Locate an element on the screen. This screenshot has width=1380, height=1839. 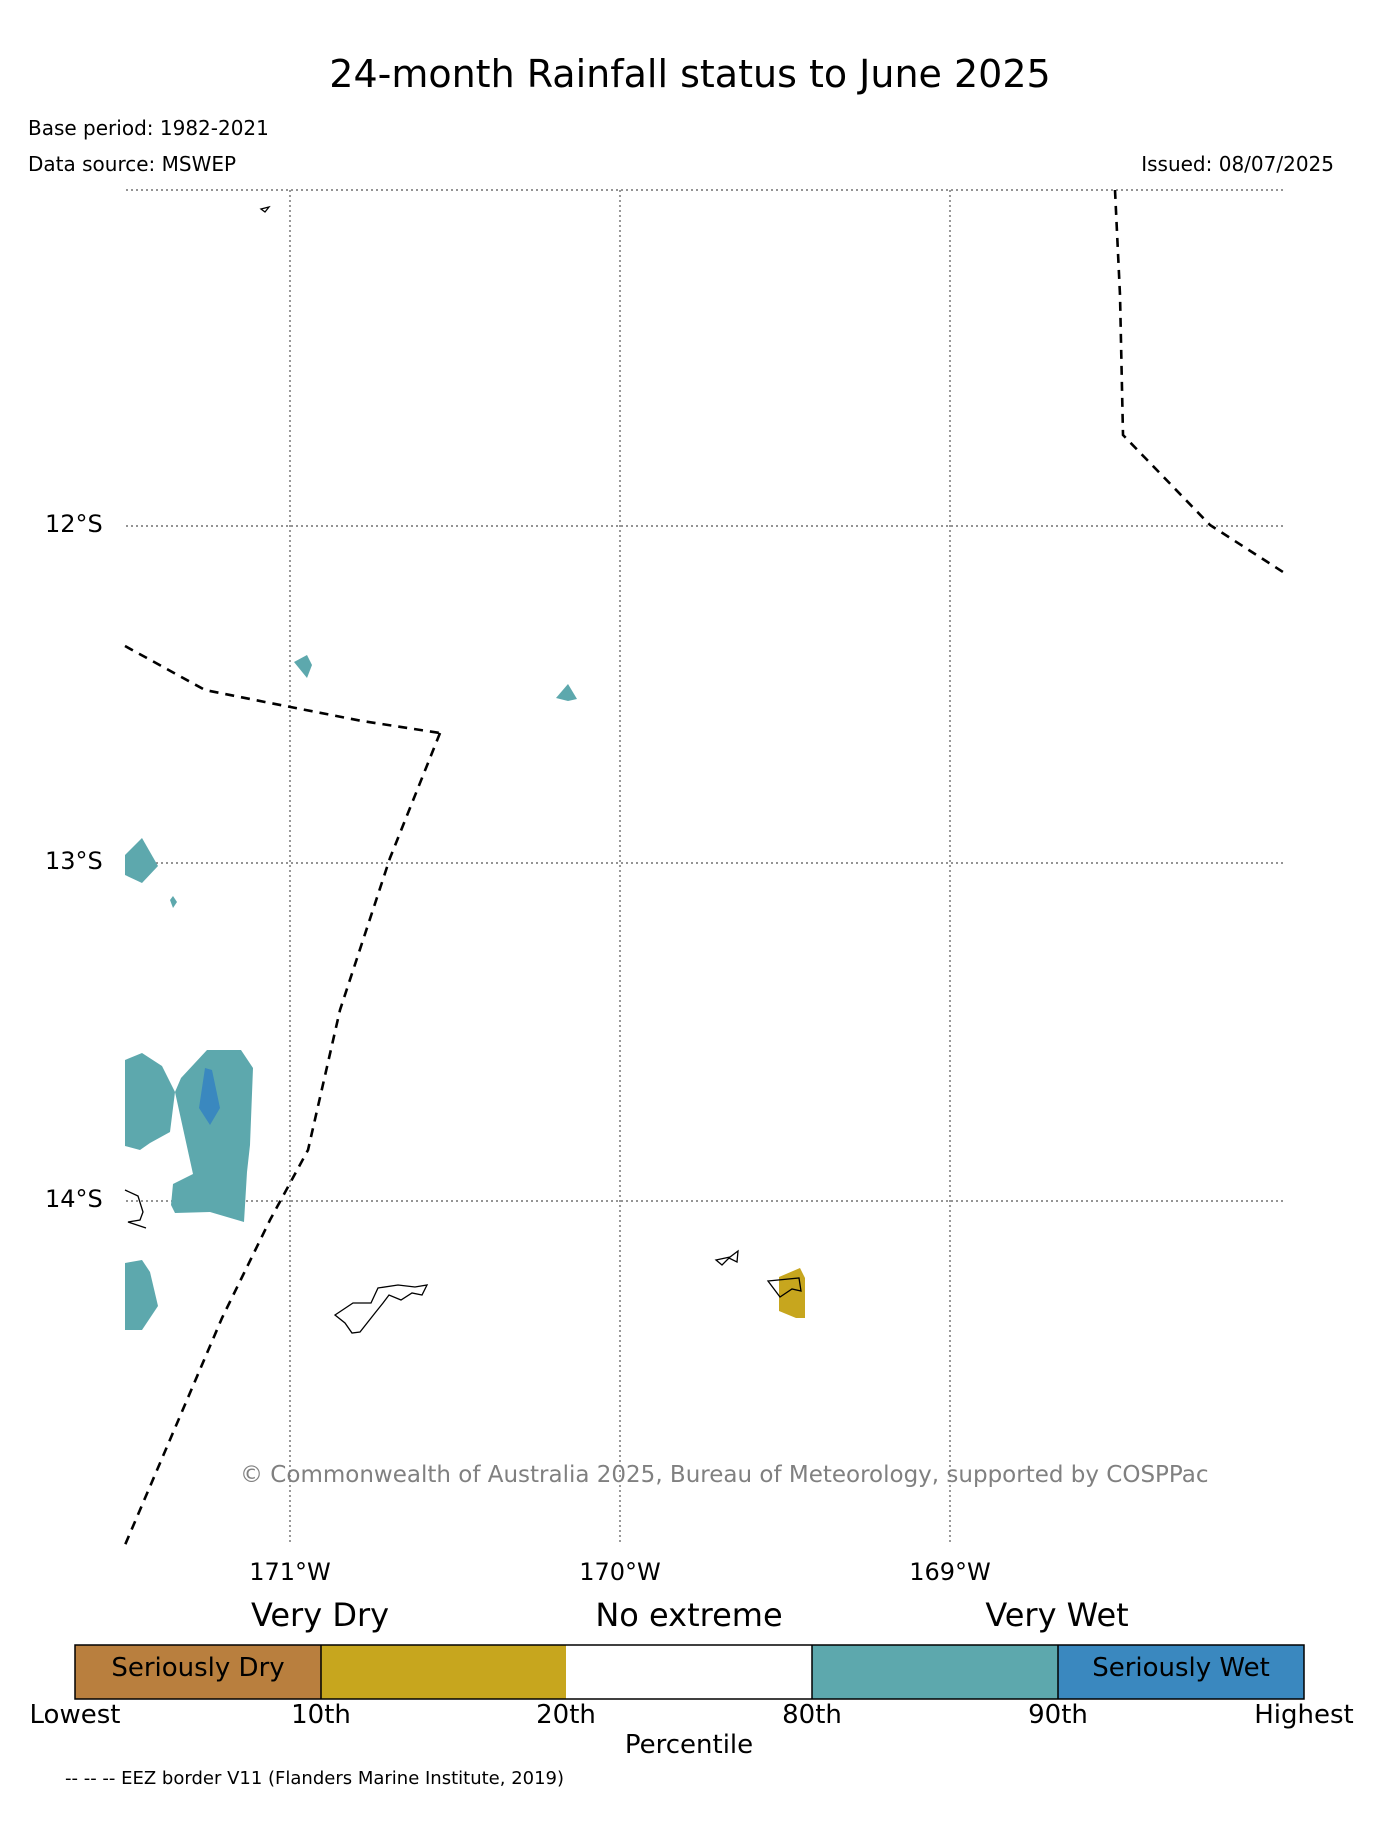
seriously-wet-region is located at coordinates (209, 1096).